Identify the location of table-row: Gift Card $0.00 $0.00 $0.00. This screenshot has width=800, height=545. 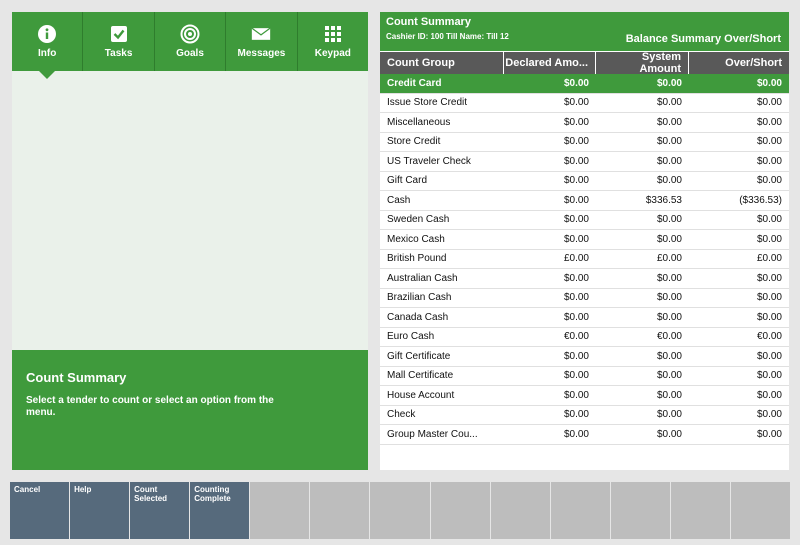
(584, 181).